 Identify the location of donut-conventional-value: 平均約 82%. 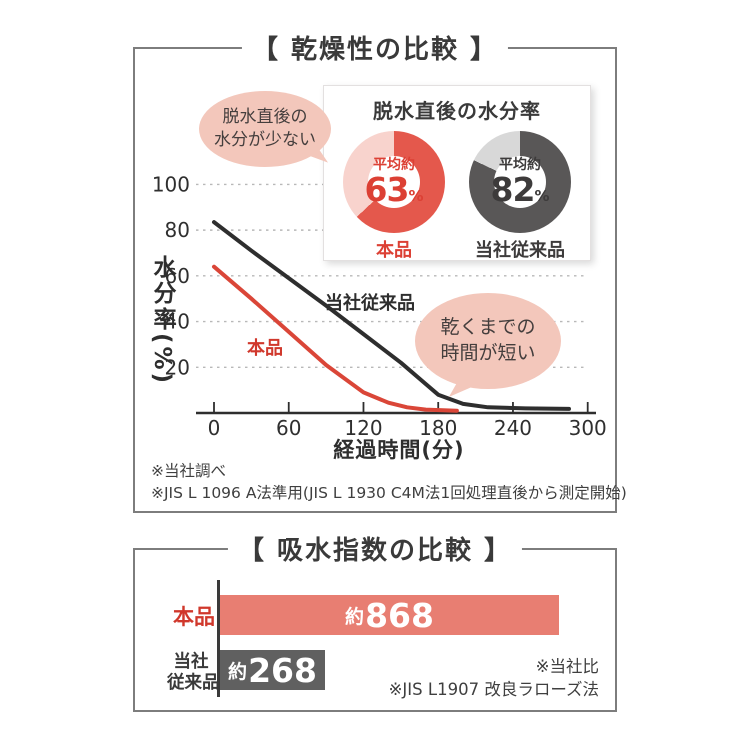
(520, 182).